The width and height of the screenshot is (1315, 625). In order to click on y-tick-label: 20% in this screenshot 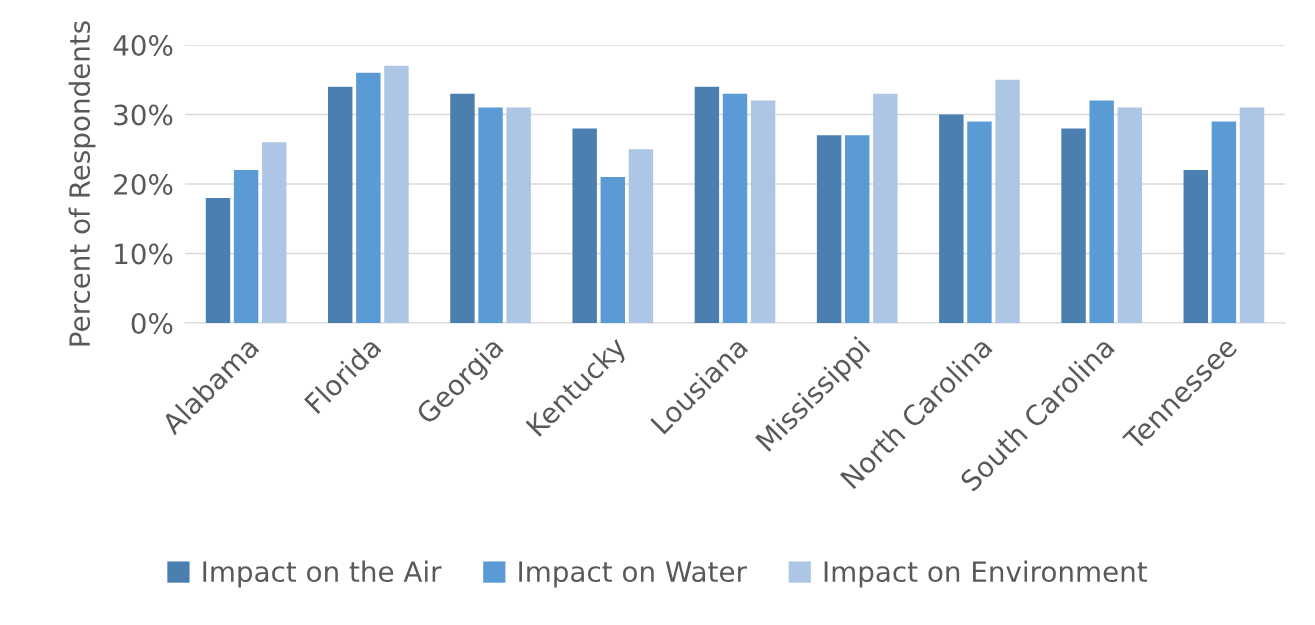, I will do `click(143, 184)`.